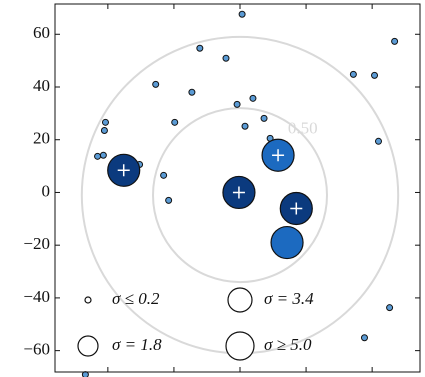 This screenshot has width=425, height=377. Describe the element at coordinates (303, 128) in the screenshot. I see `contour-label: 0.50` at that location.